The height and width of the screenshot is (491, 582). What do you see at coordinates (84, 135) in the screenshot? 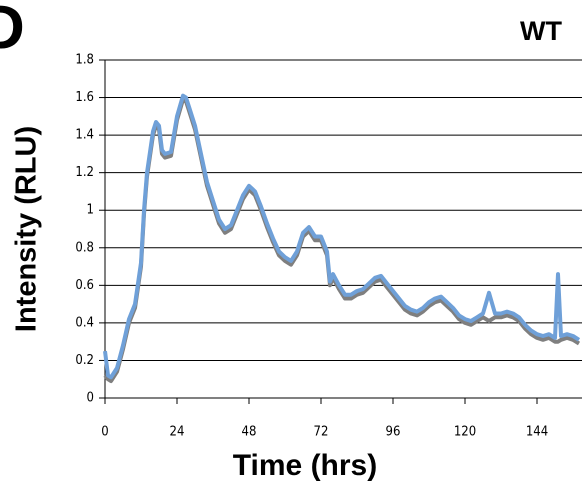
I see `y-tick-label: 1.4` at bounding box center [84, 135].